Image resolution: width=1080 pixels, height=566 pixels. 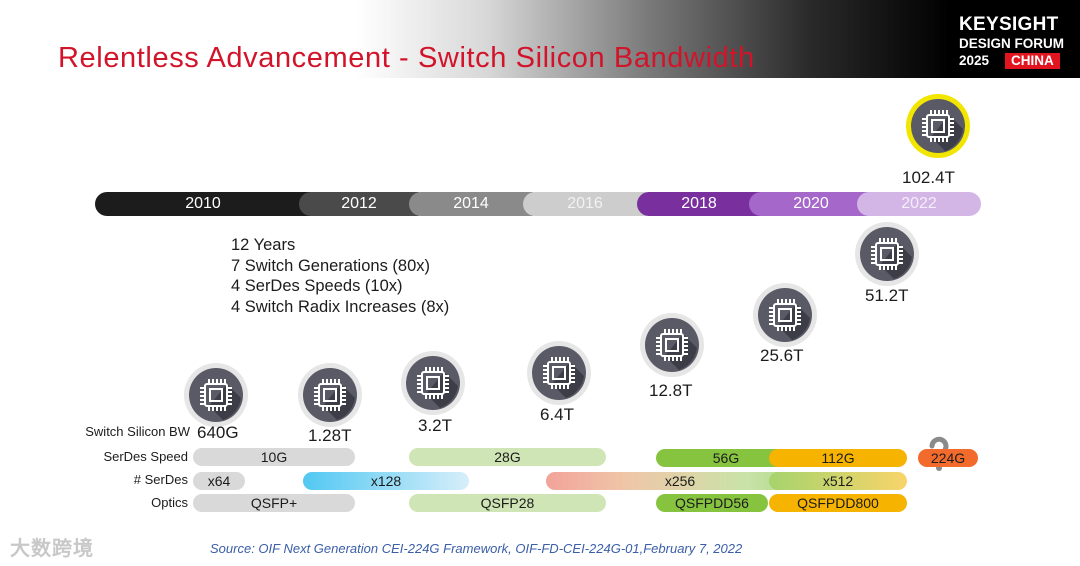 What do you see at coordinates (585, 204) in the screenshot?
I see `timeline-year-2016: 2016` at bounding box center [585, 204].